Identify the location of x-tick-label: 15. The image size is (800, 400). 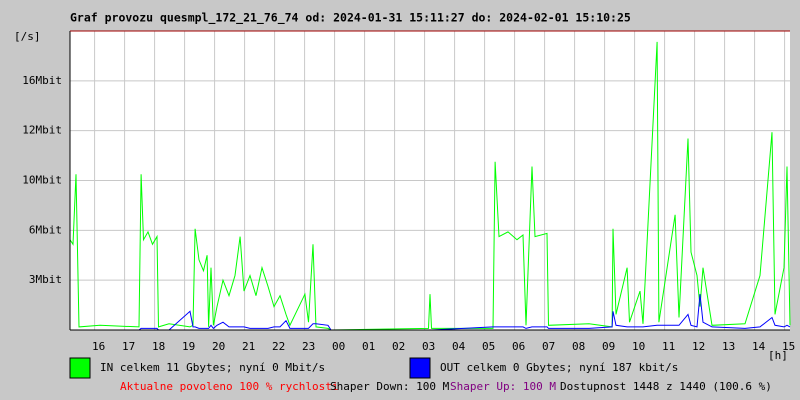
(788, 346).